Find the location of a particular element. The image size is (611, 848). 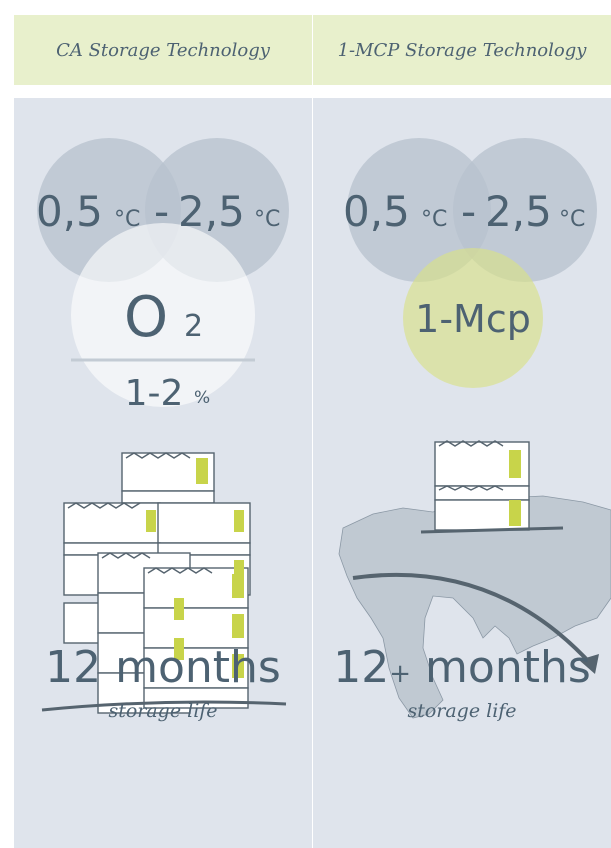

mcp-duration-value: 12 is located at coordinates (361, 667).